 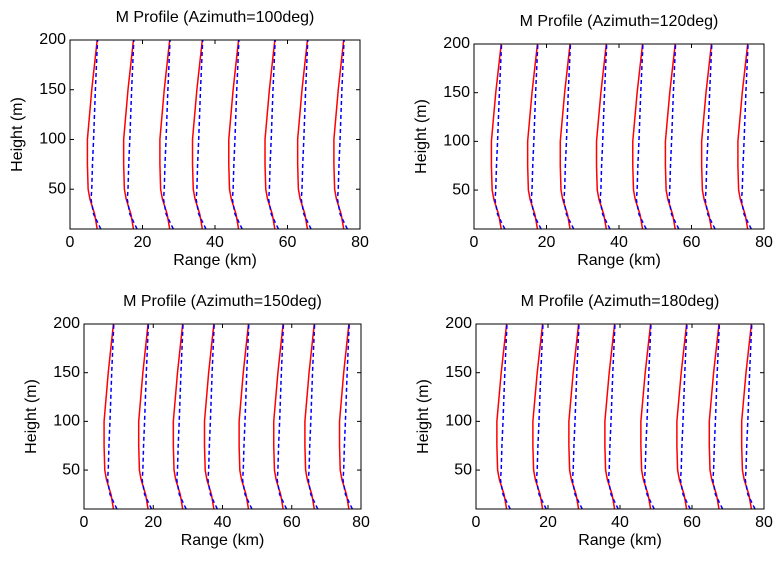 I want to click on chart-title: M Profile (Azimuth=120deg), so click(x=619, y=21).